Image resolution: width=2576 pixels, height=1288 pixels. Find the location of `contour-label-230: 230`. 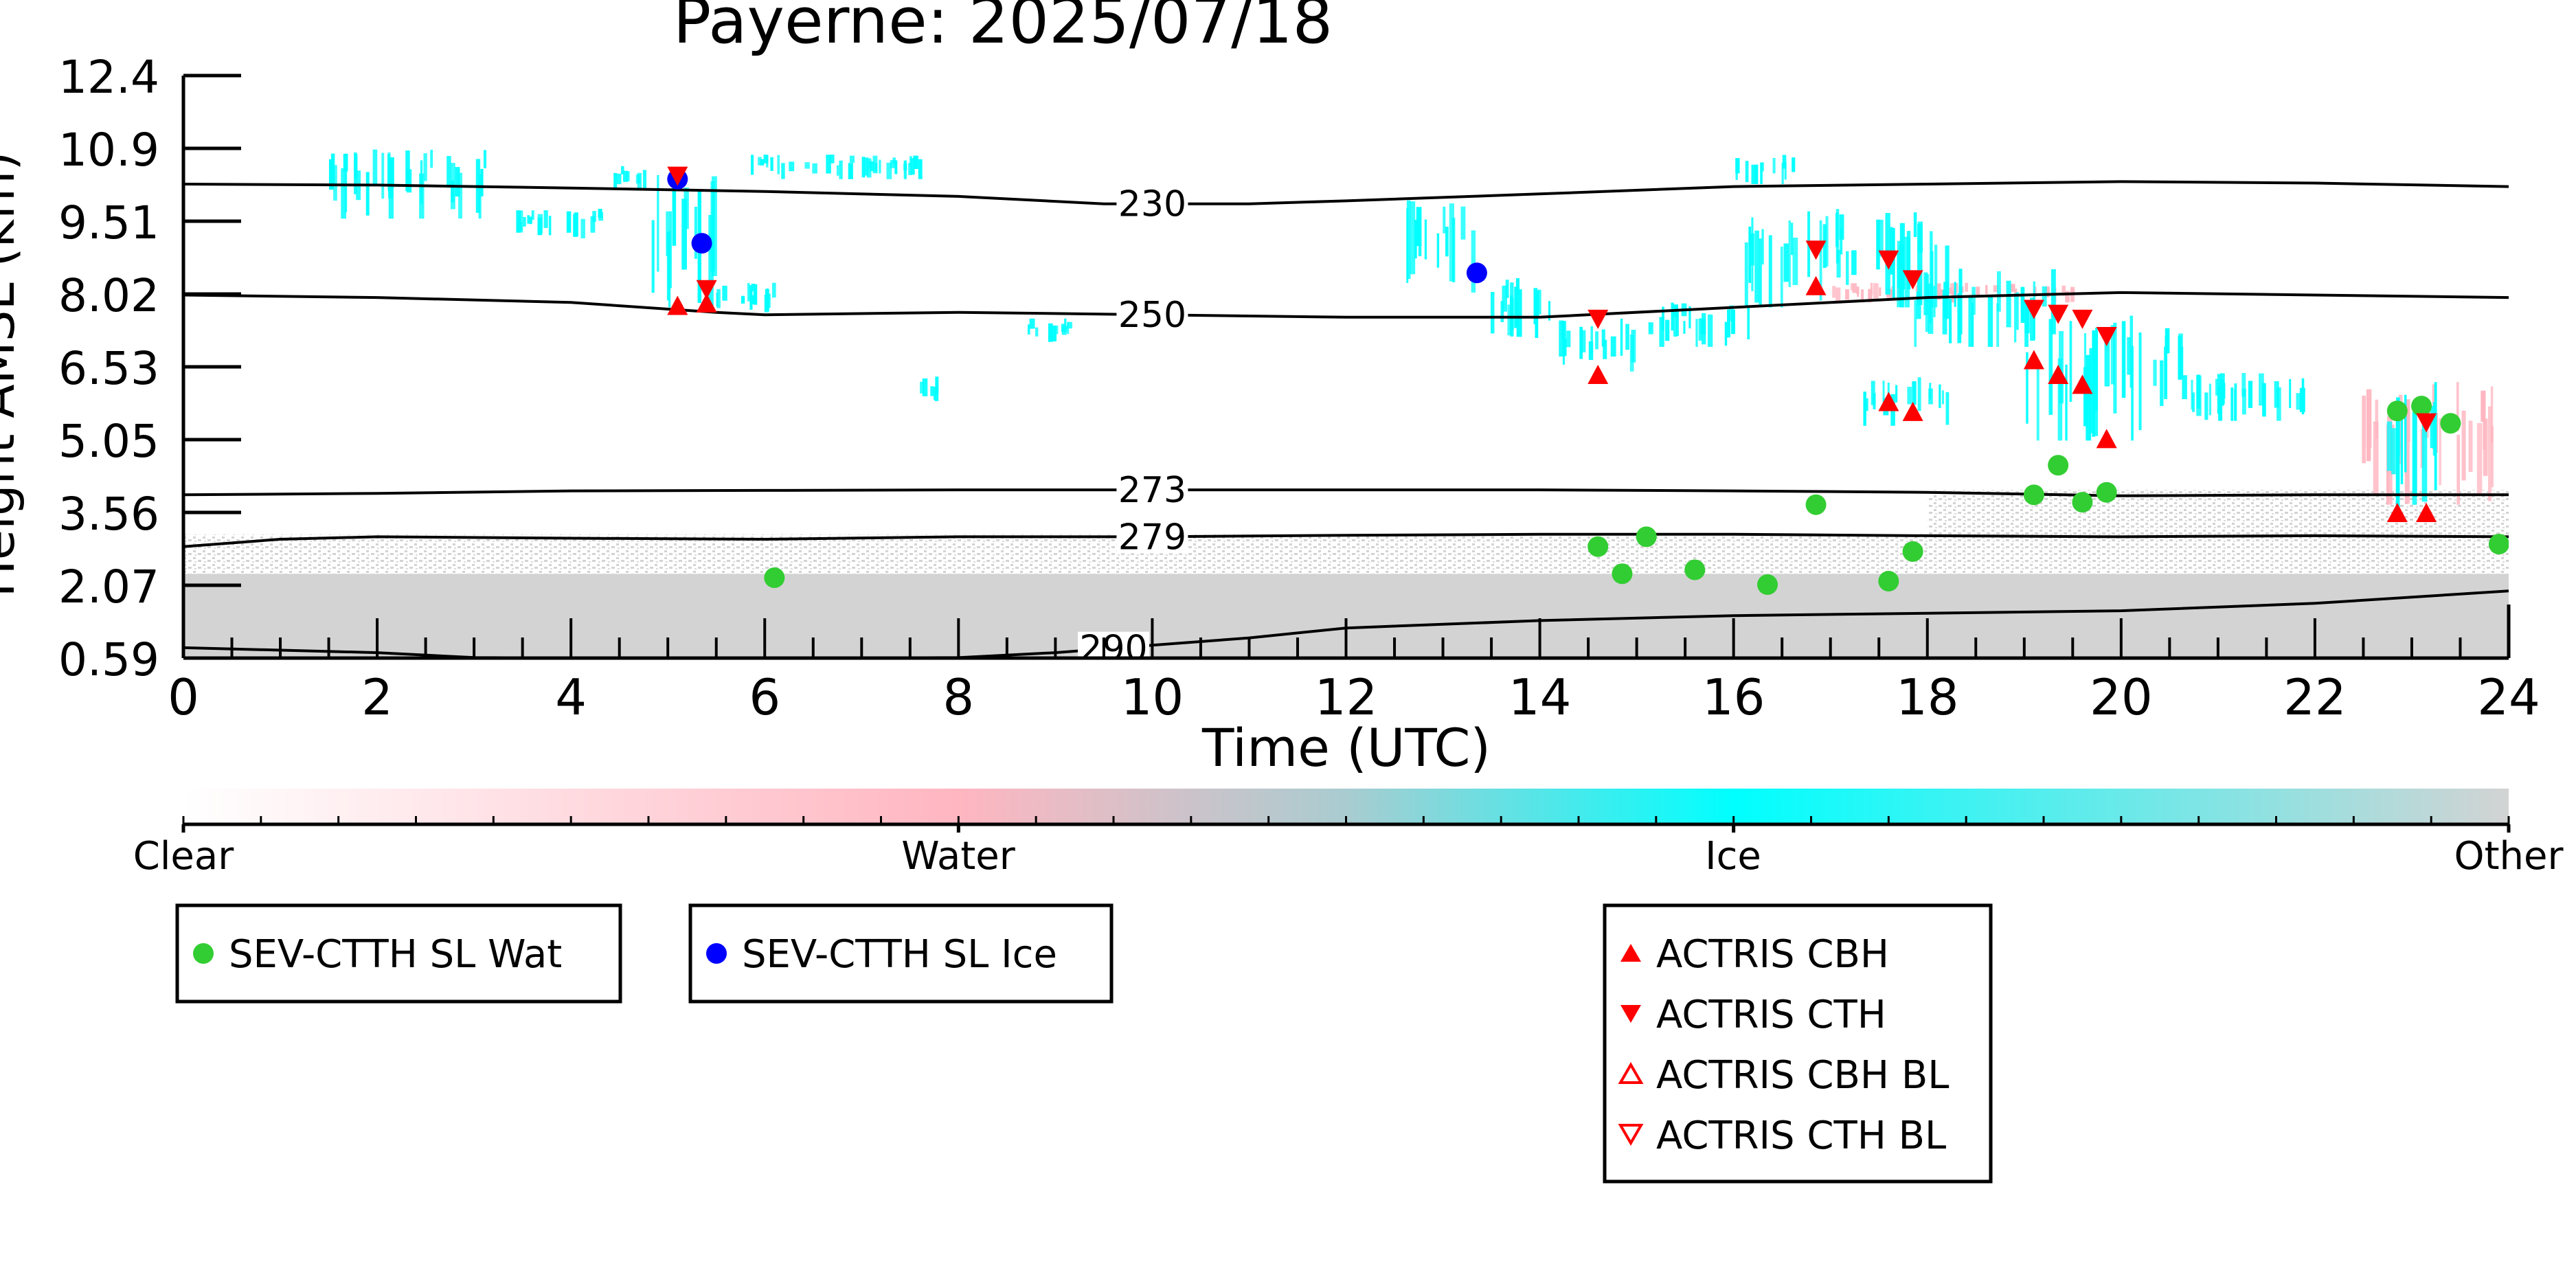

contour-label-230: 230 is located at coordinates (1152, 204).